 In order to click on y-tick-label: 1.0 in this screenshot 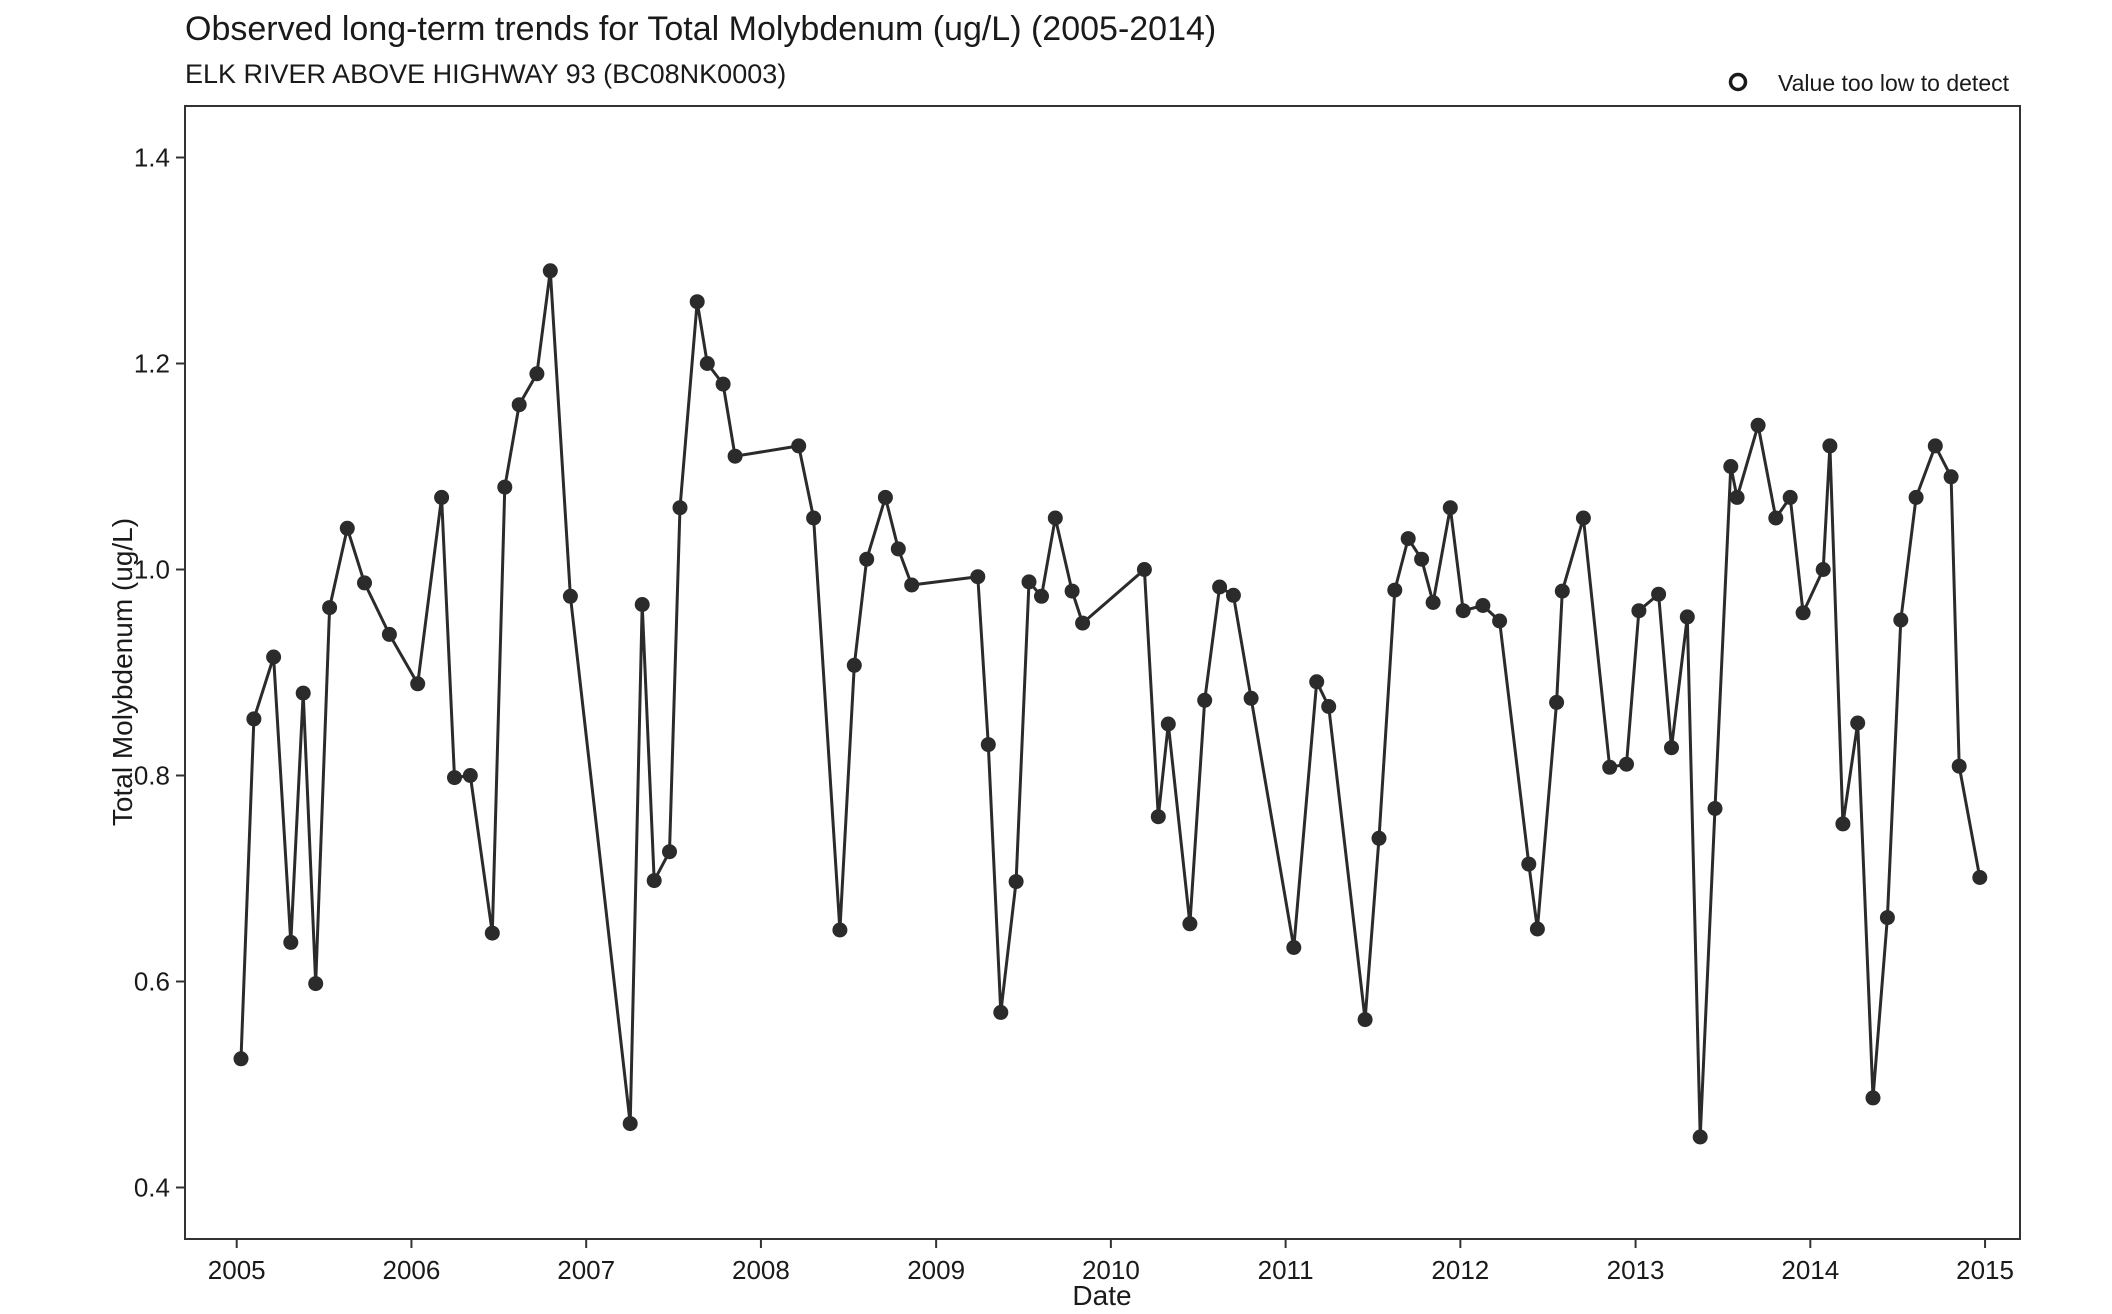, I will do `click(152, 570)`.